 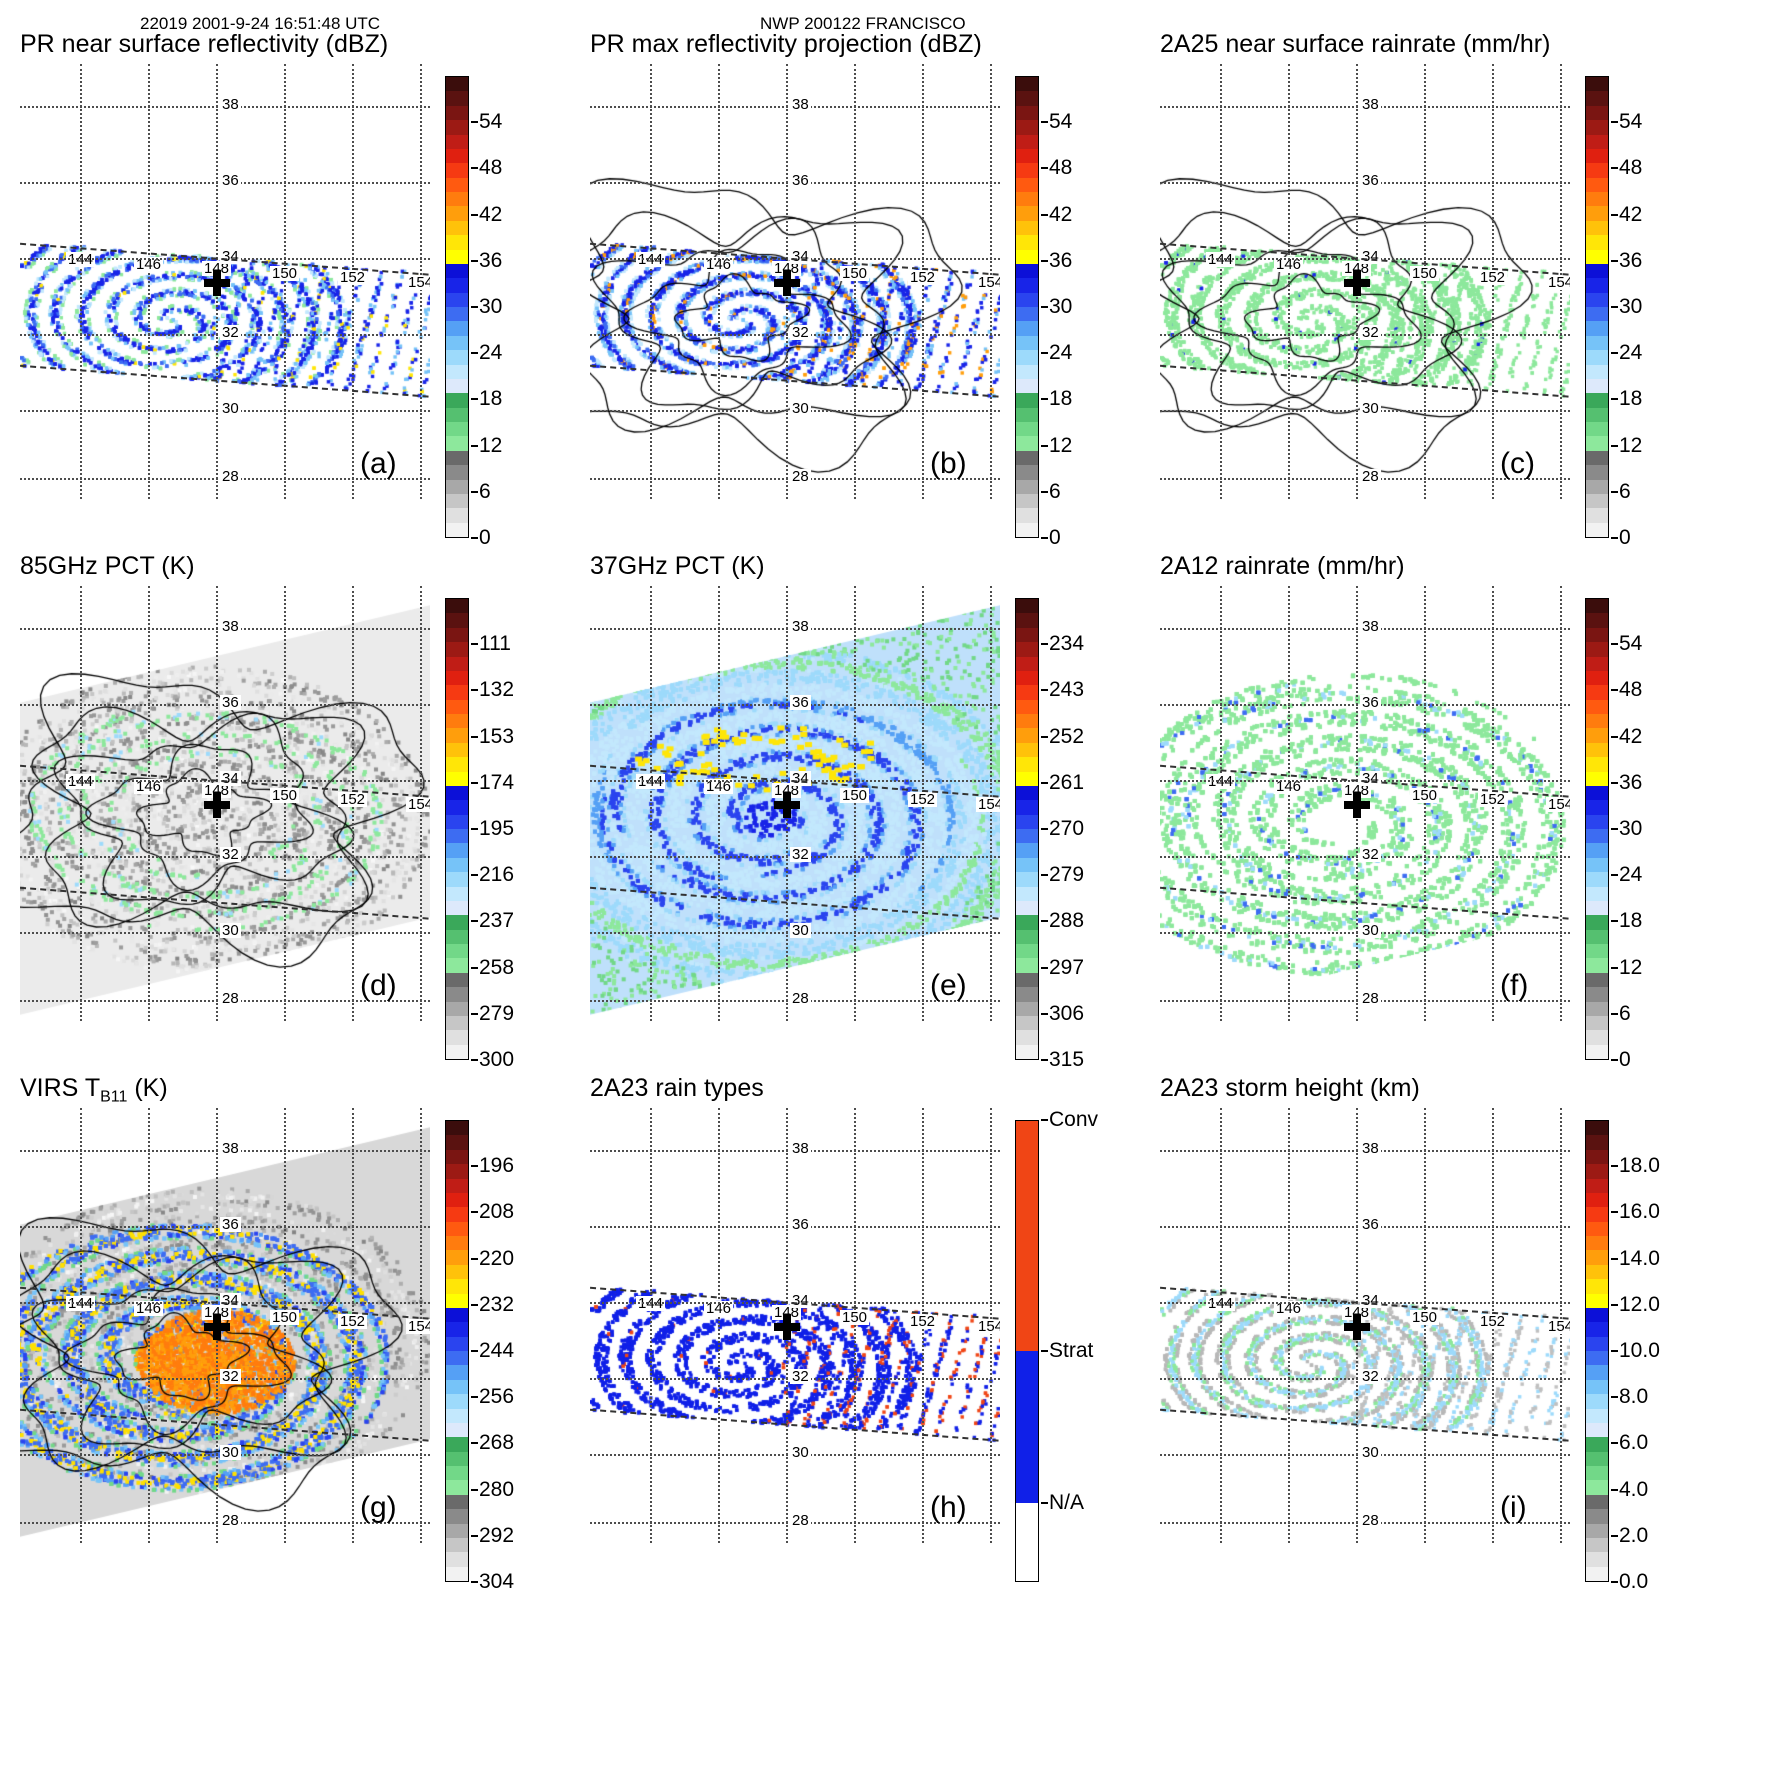 What do you see at coordinates (497, 921) in the screenshot?
I see `colorbar-tick-label: 237` at bounding box center [497, 921].